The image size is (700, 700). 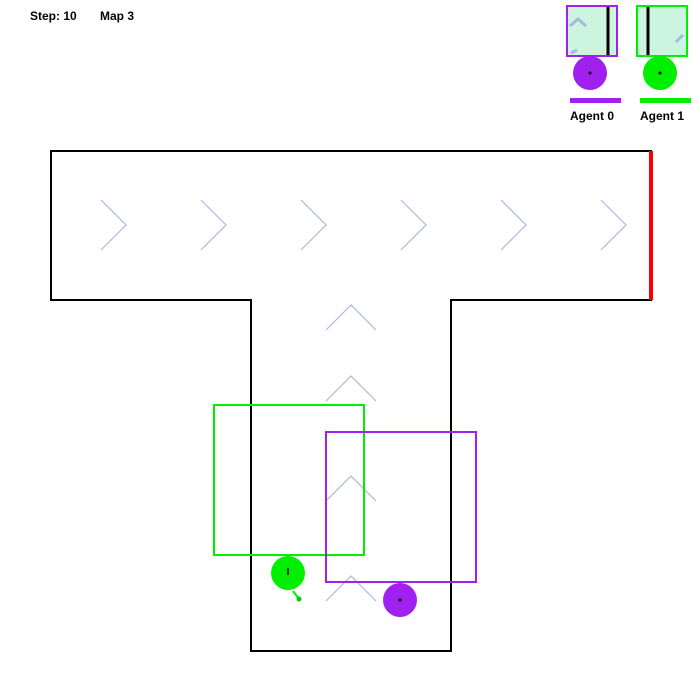 What do you see at coordinates (679, 38) in the screenshot?
I see `agent-1-view-arrow` at bounding box center [679, 38].